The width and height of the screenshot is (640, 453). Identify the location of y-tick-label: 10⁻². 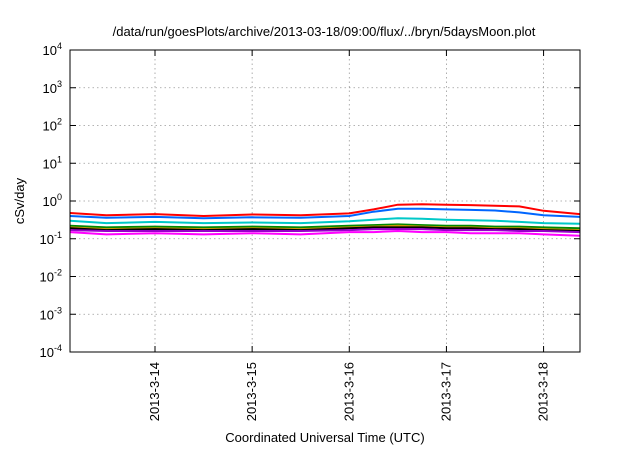
(51, 276).